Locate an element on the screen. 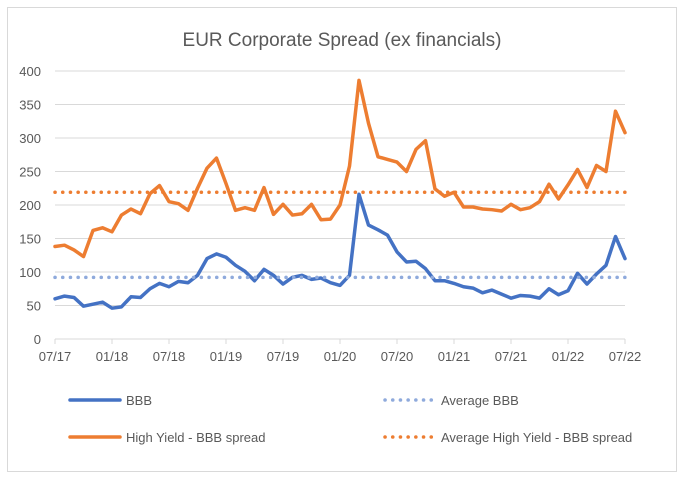  y-tick-label: 350 is located at coordinates (30, 105).